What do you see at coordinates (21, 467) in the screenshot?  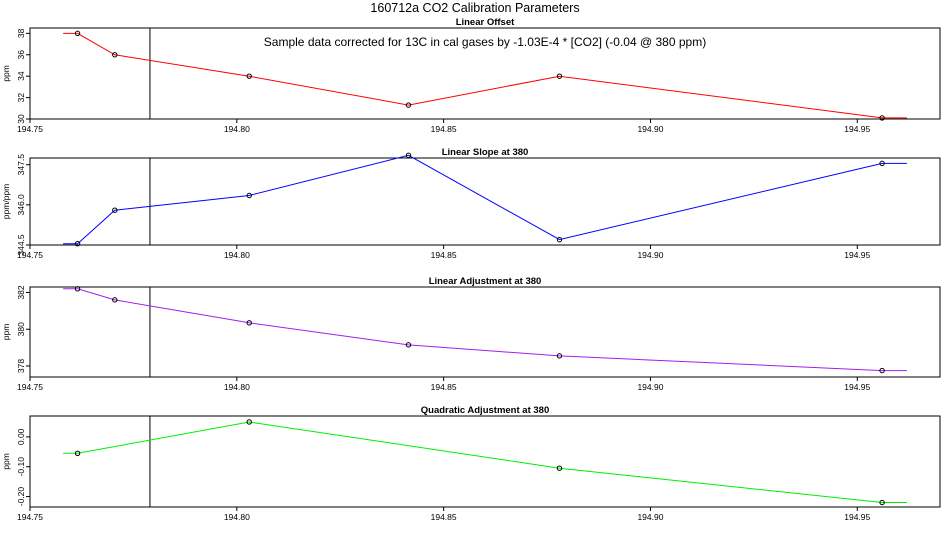 I see `y-tick-label: -0.10` at bounding box center [21, 467].